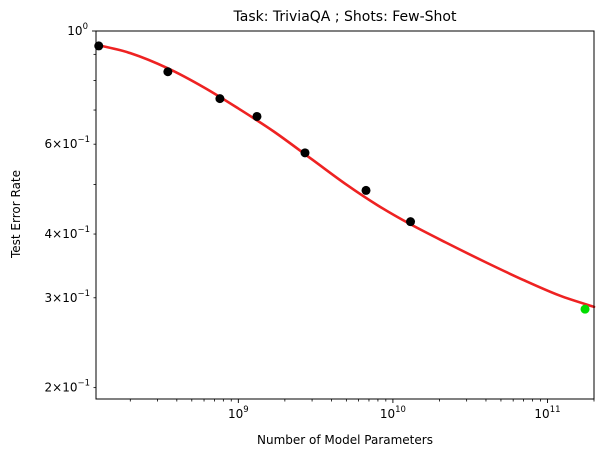 The width and height of the screenshot is (602, 457). Describe the element at coordinates (345, 440) in the screenshot. I see `x-axis-label: Number of Model Parameters` at that location.